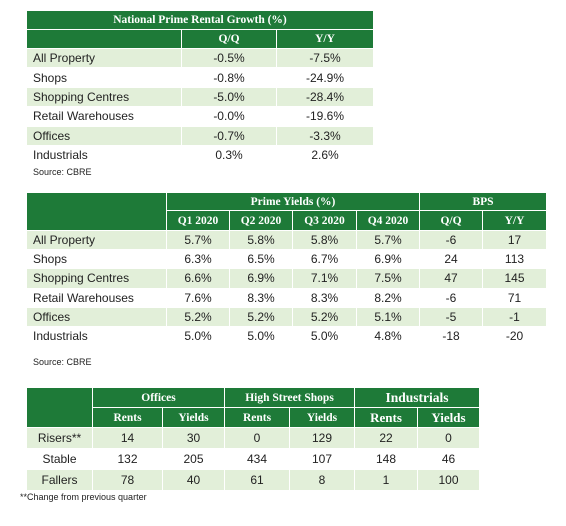 This screenshot has width=566, height=526. Describe the element at coordinates (229, 136) in the screenshot. I see `cell-value: -0.7%` at that location.